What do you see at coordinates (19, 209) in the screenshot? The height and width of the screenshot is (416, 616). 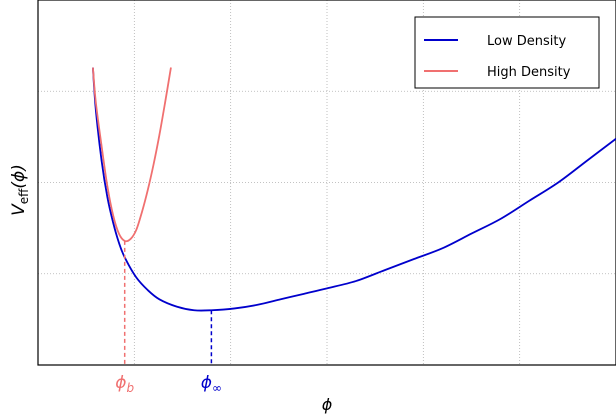 I see `y-axis-label-main: V` at bounding box center [19, 209].